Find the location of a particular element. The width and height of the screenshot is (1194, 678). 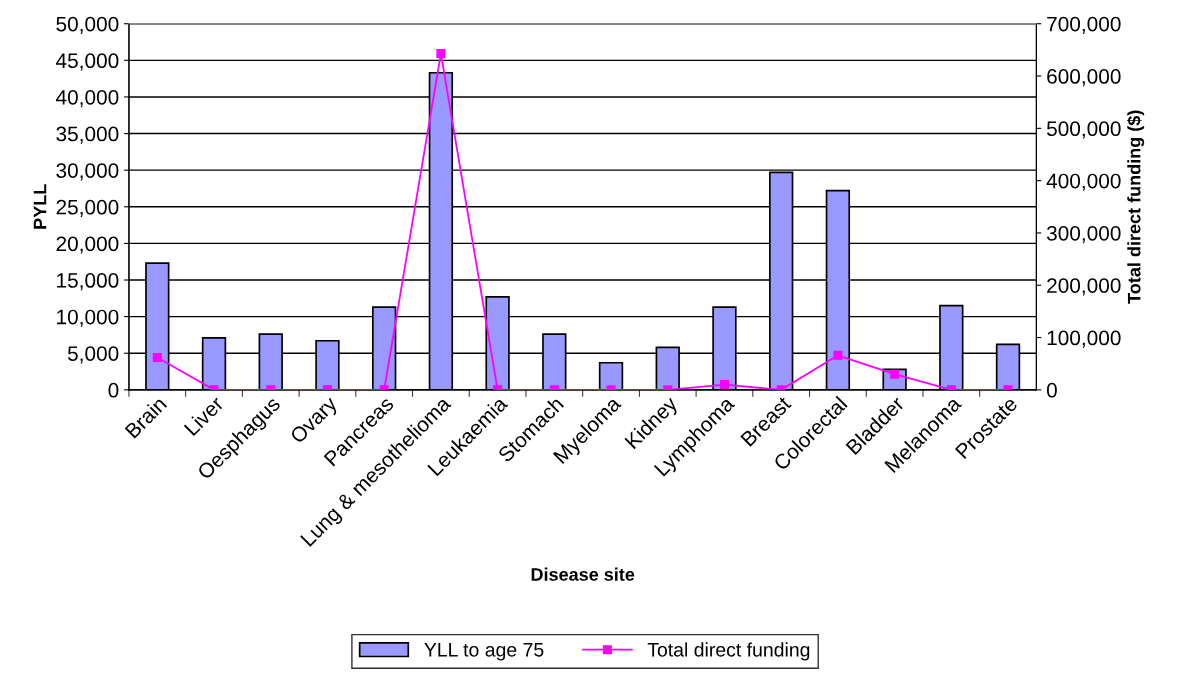

y-axis-title: PYLL is located at coordinates (40, 206).